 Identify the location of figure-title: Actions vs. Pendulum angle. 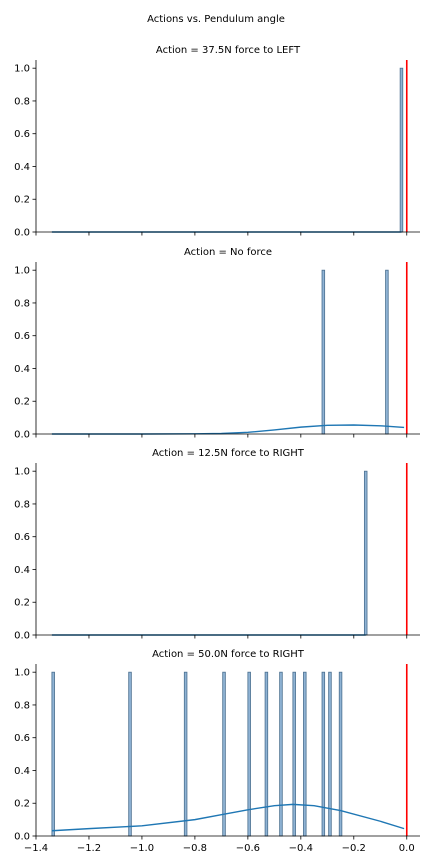
(216, 19).